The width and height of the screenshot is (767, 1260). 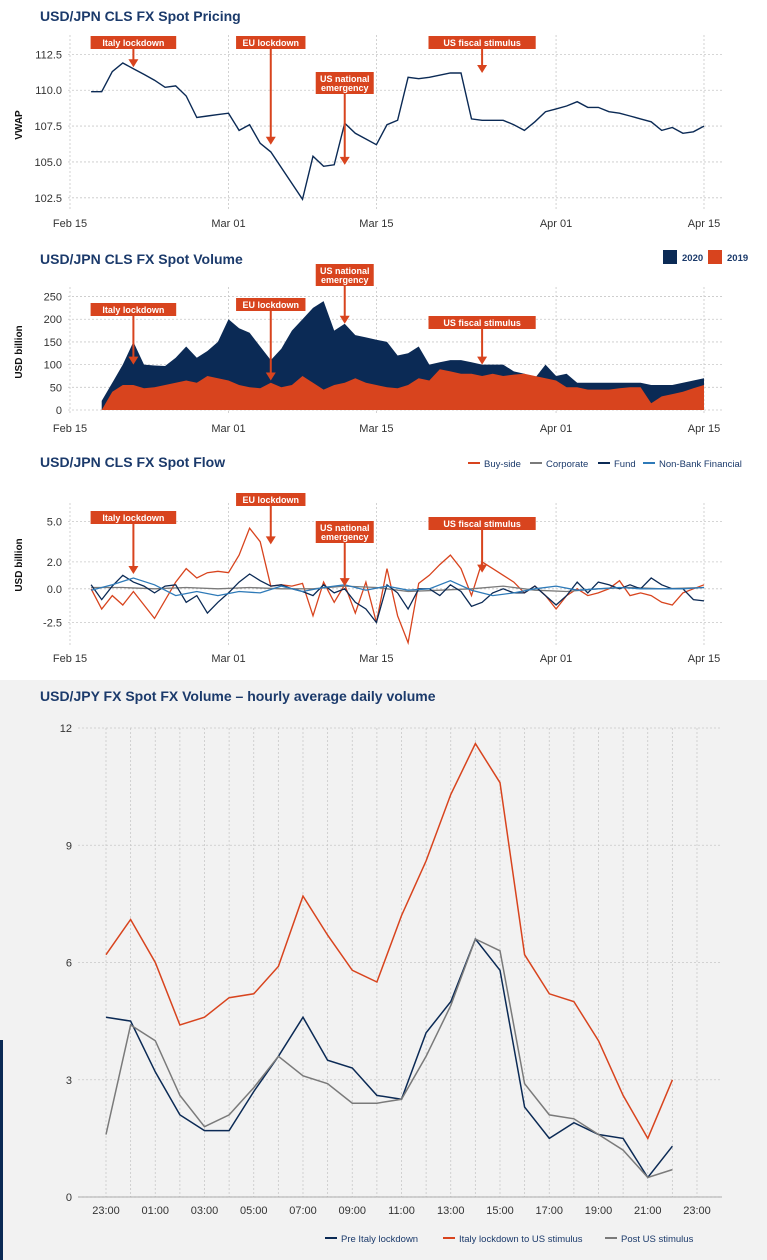 I want to click on hourly-left-accent, so click(x=1, y=1150).